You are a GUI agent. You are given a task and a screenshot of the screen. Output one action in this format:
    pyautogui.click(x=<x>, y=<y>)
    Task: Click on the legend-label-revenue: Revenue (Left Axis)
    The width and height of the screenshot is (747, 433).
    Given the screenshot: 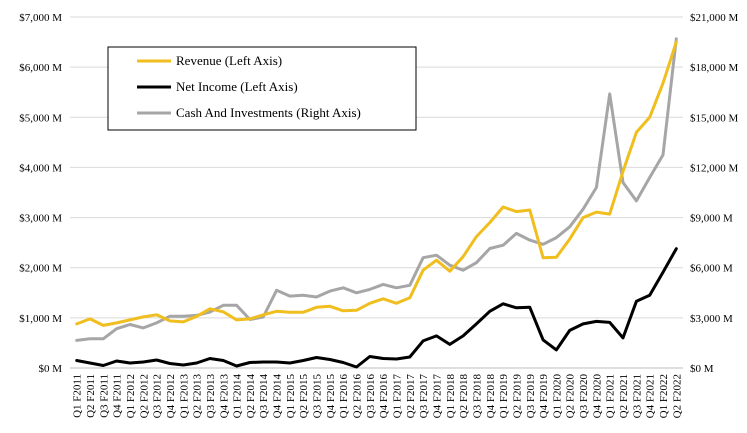 What is the action you would take?
    pyautogui.click(x=229, y=60)
    